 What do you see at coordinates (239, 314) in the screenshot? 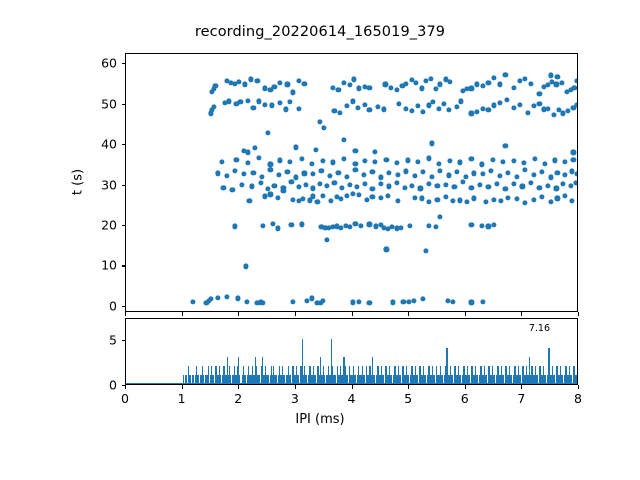
I see `scatter-xtick` at bounding box center [239, 314].